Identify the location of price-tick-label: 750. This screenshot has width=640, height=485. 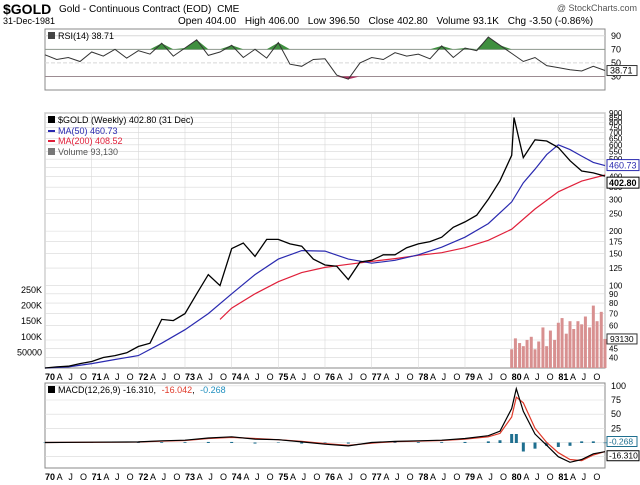
(616, 127).